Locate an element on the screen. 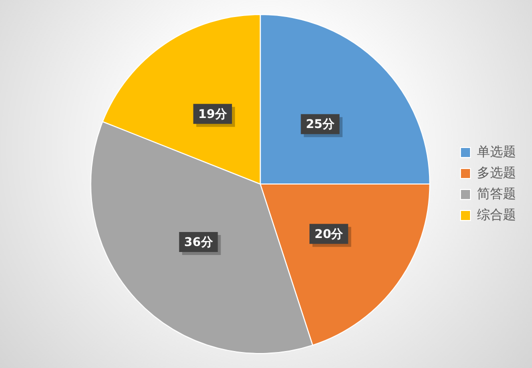  data-label: 36分 is located at coordinates (199, 242).